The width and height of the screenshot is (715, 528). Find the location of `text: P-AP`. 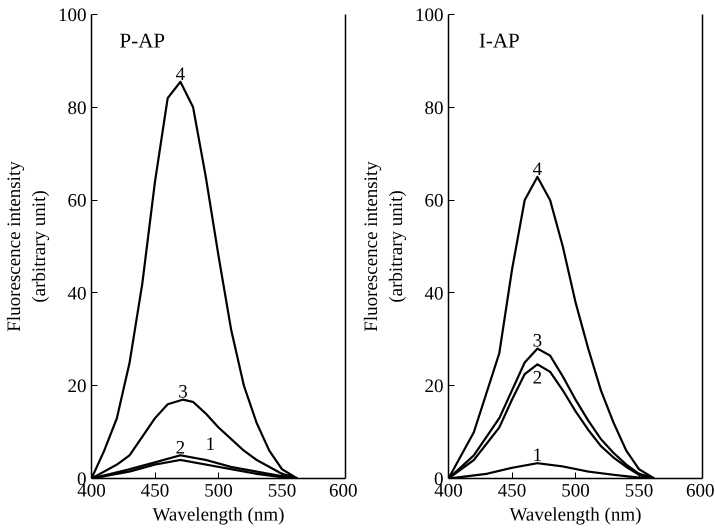

text: P-AP is located at coordinates (143, 40).